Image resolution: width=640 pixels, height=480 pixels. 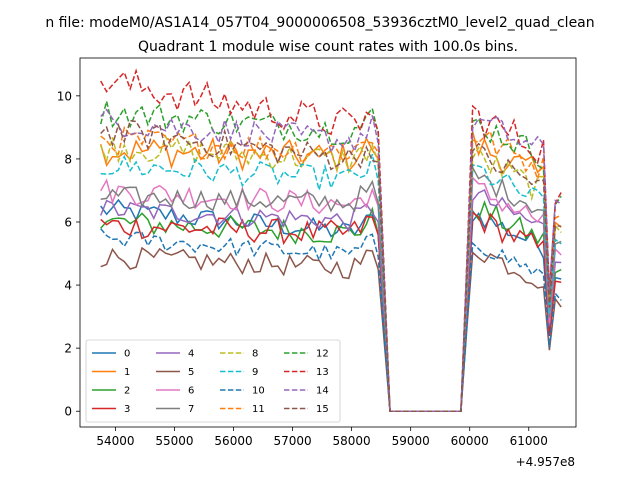 I want to click on legend-label-0: 0, so click(x=127, y=354).